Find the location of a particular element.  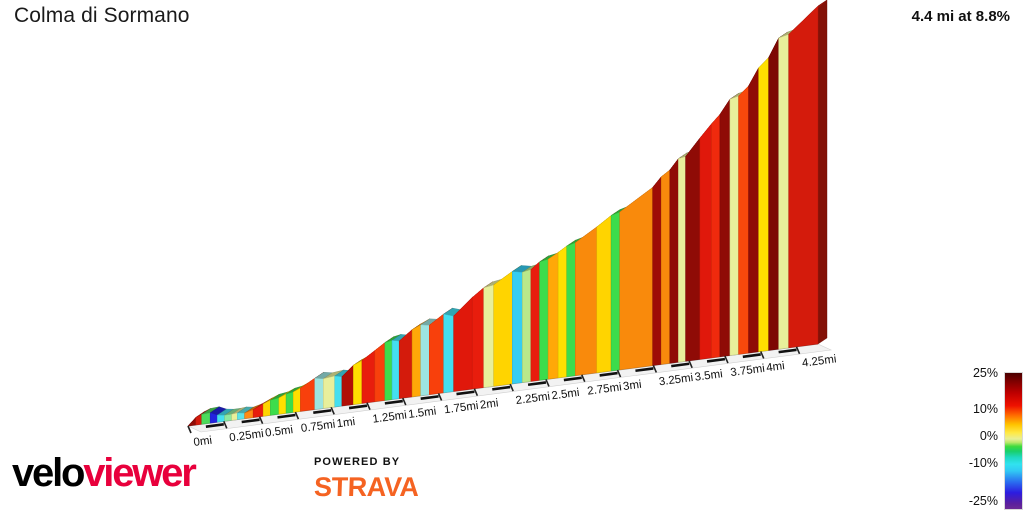

axis-tick-label: 4mi is located at coordinates (776, 367).